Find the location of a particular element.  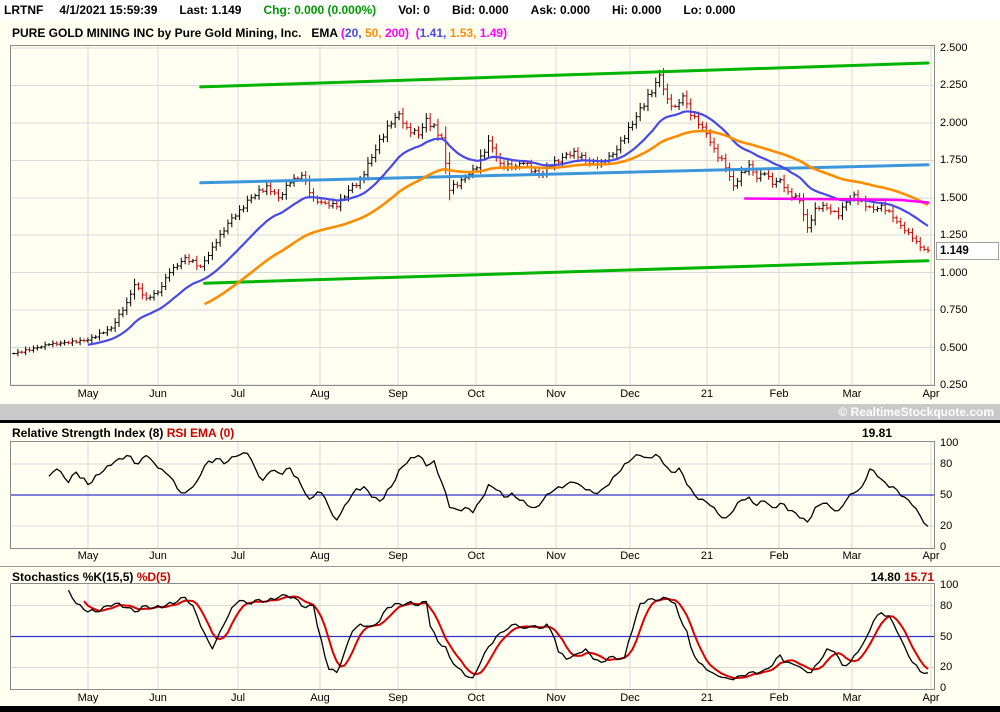

bottom-border-bar is located at coordinates (500, 709).